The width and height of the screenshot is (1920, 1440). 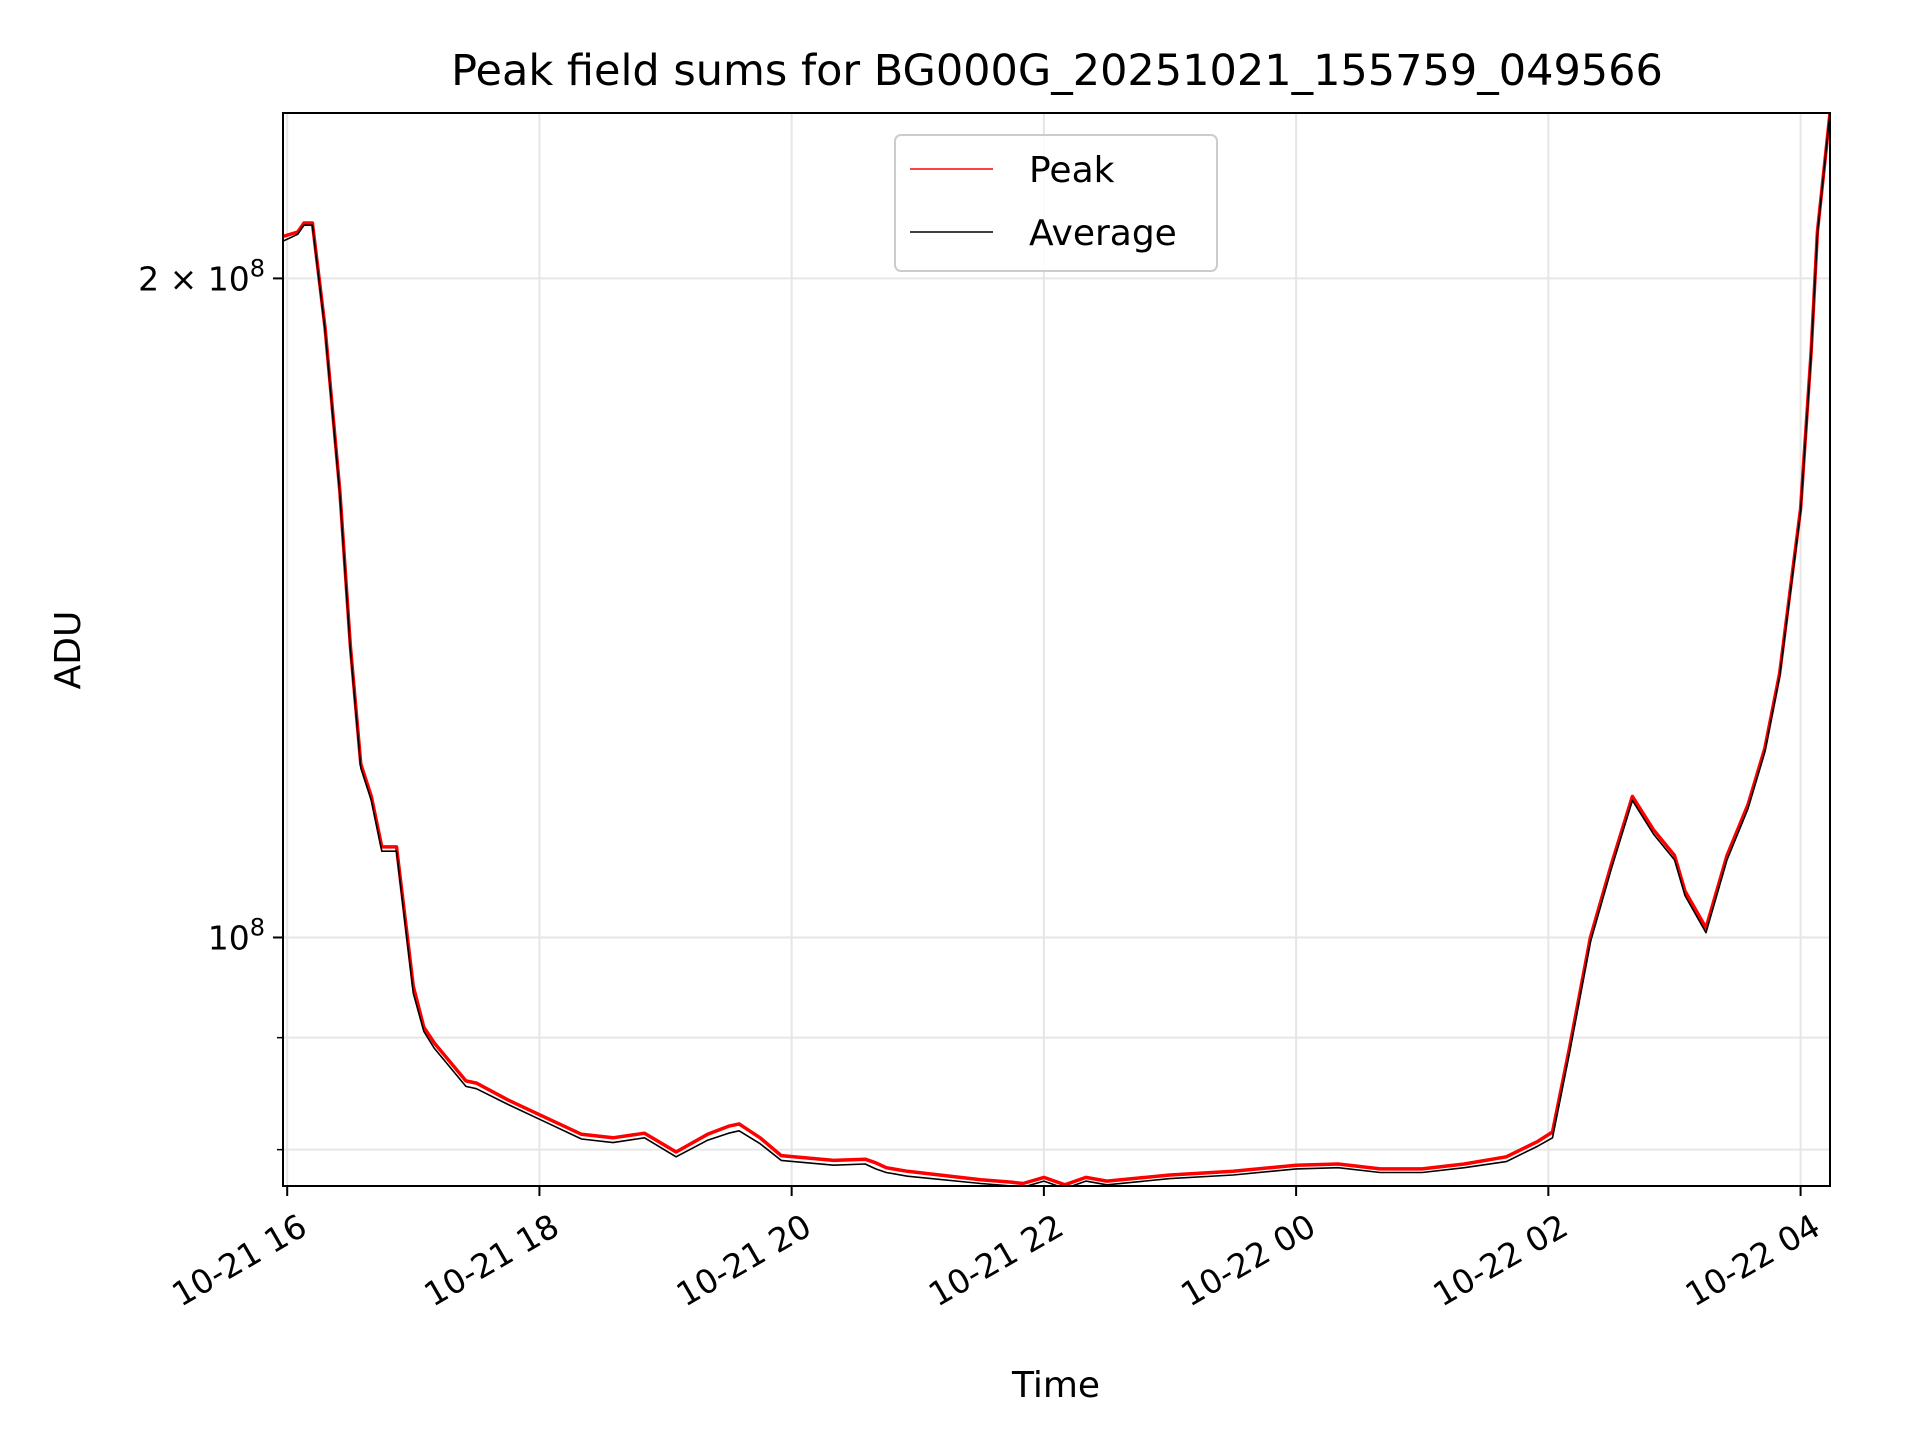 I want to click on legend-peak-label: Peak, so click(x=1072, y=170).